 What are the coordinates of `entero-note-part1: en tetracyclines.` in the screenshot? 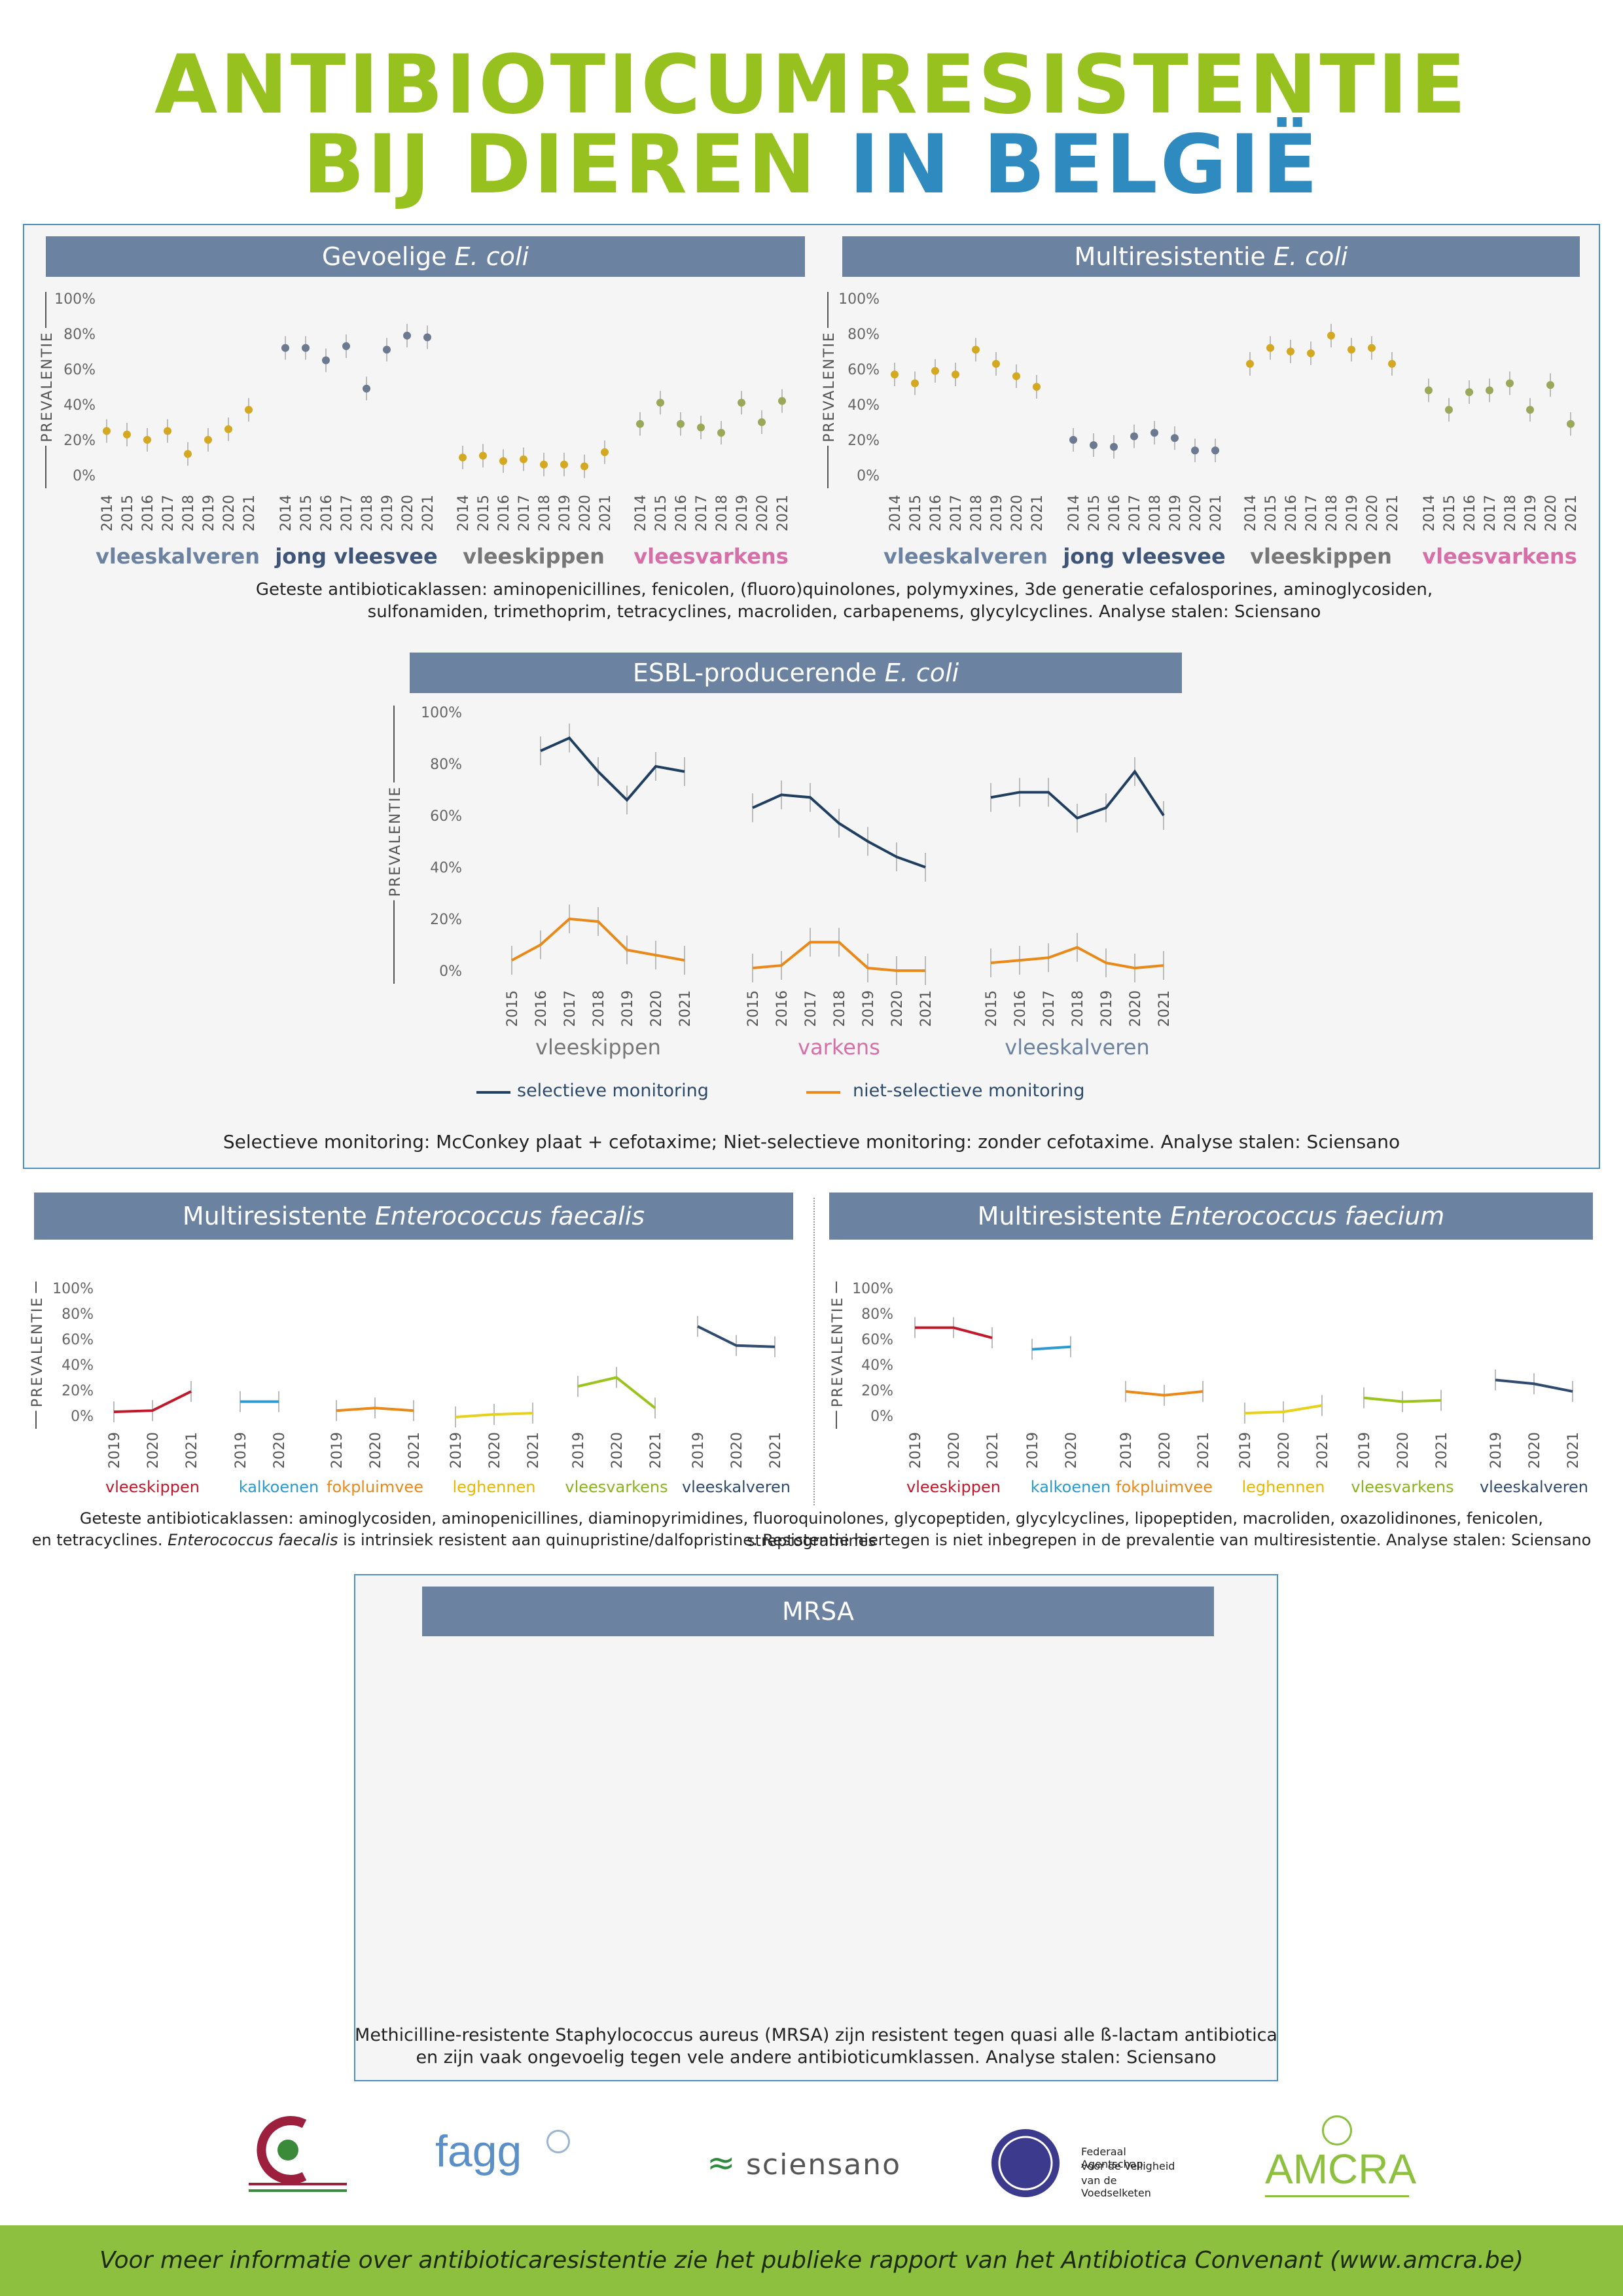 It's located at (97, 1540).